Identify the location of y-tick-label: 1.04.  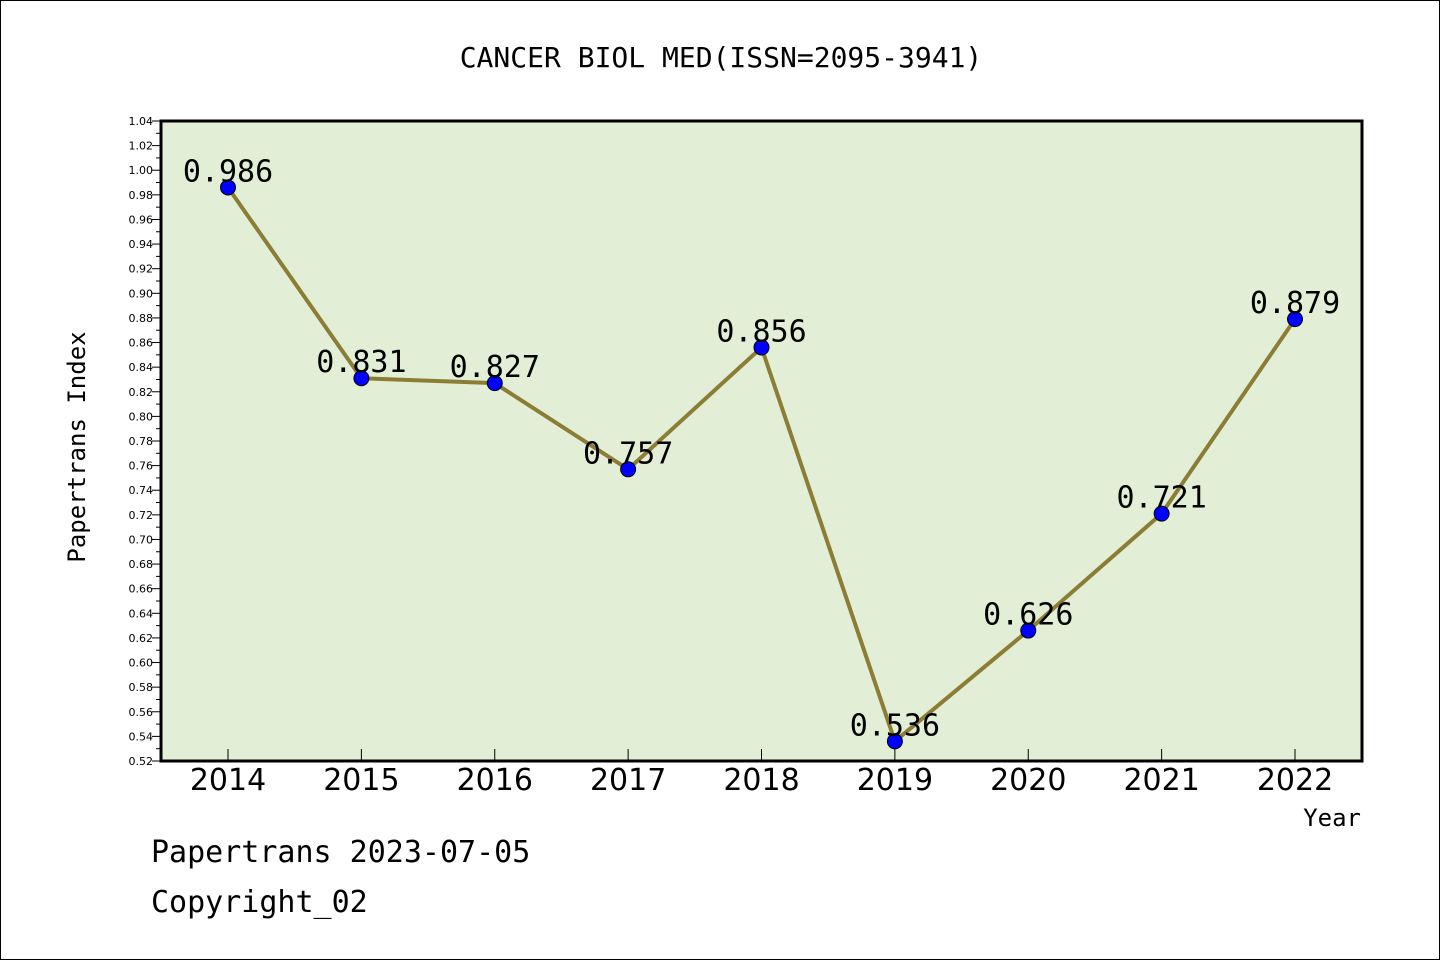
(141, 121).